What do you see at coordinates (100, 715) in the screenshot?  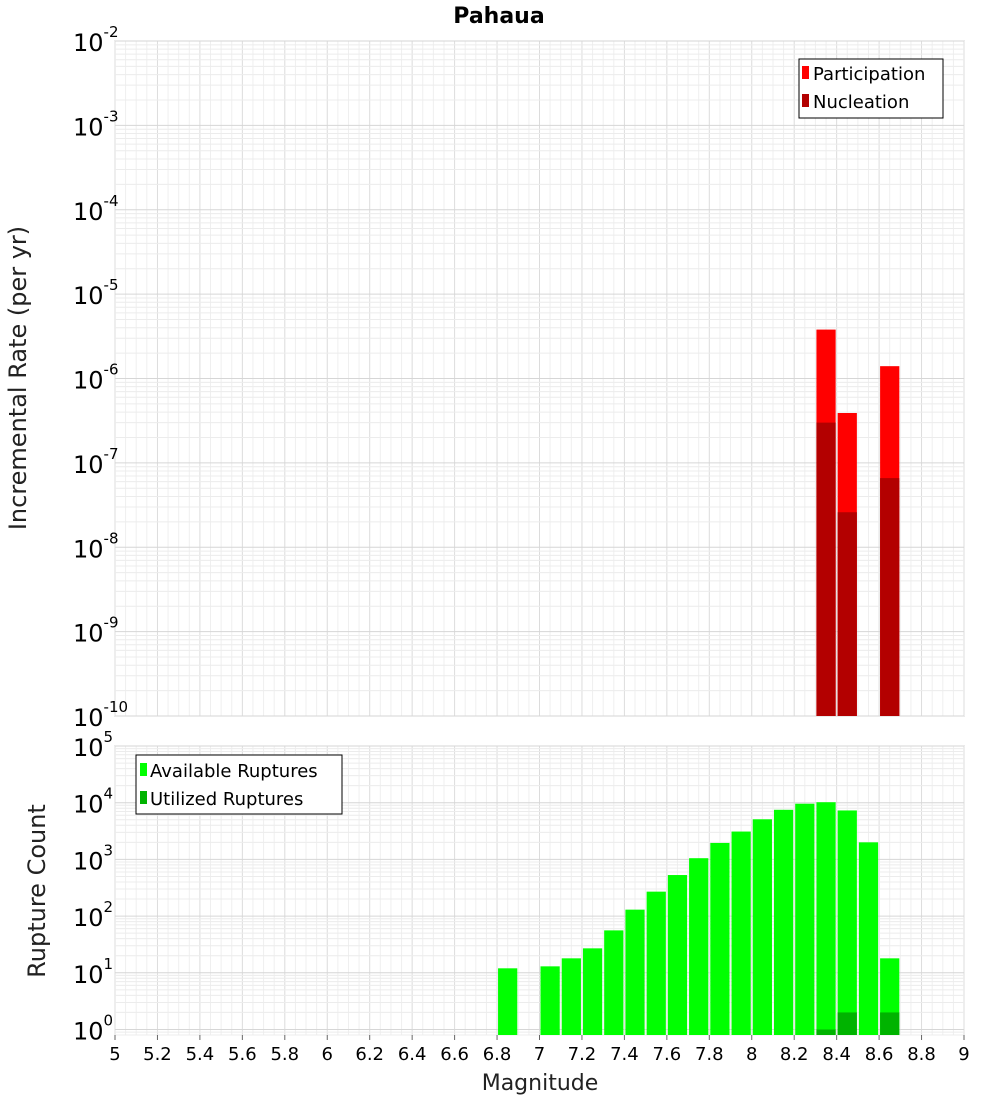 I see `y-tick-label: 10⁻¹⁰` at bounding box center [100, 715].